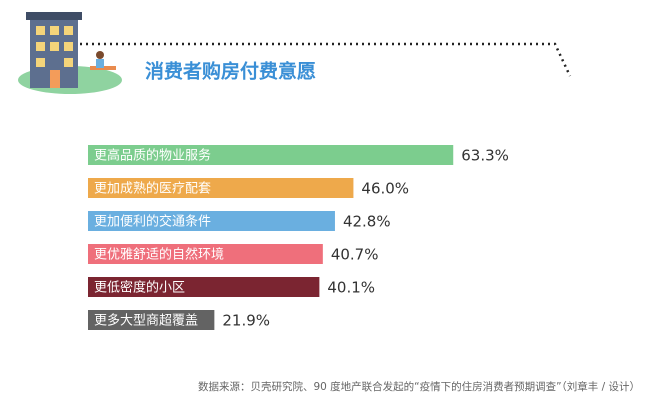  Describe the element at coordinates (230, 71) in the screenshot. I see `chart-title: 消费者购房付费意愿` at that location.